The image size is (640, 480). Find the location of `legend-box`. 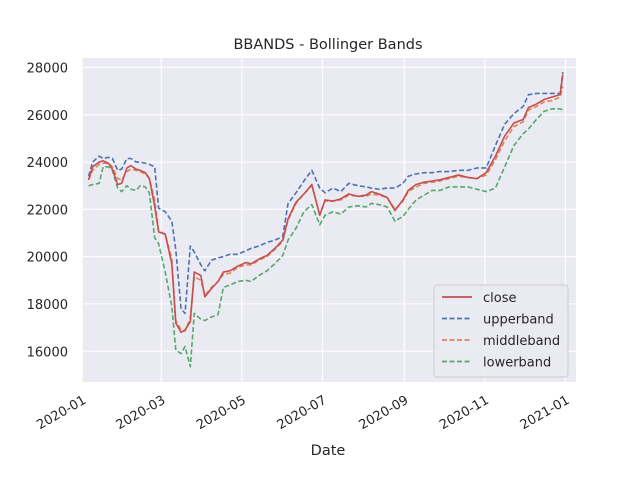

legend-box is located at coordinates (501, 331).